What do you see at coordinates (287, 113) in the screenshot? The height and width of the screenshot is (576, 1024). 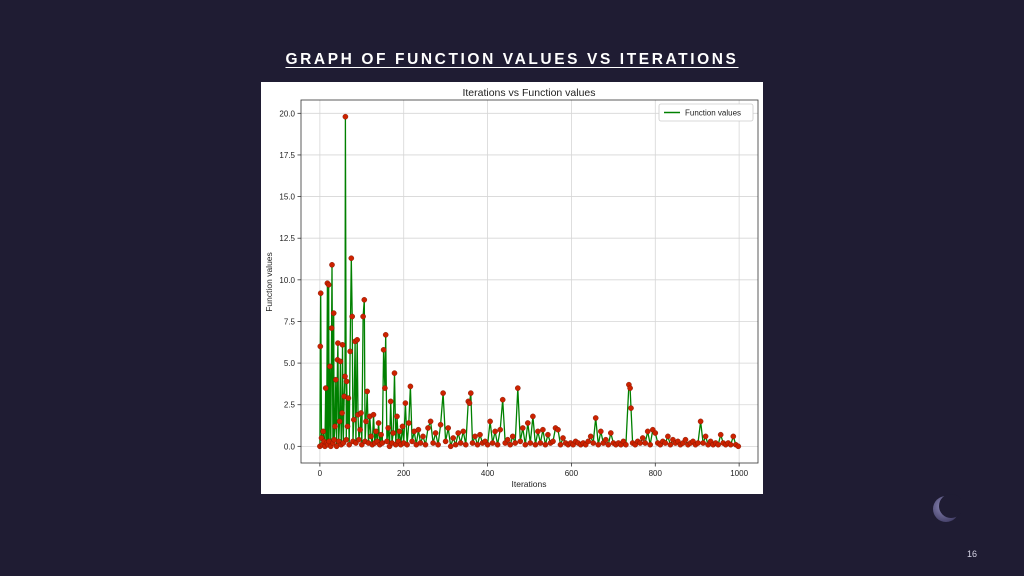 I see `y-tick-label: 20.0` at bounding box center [287, 113].